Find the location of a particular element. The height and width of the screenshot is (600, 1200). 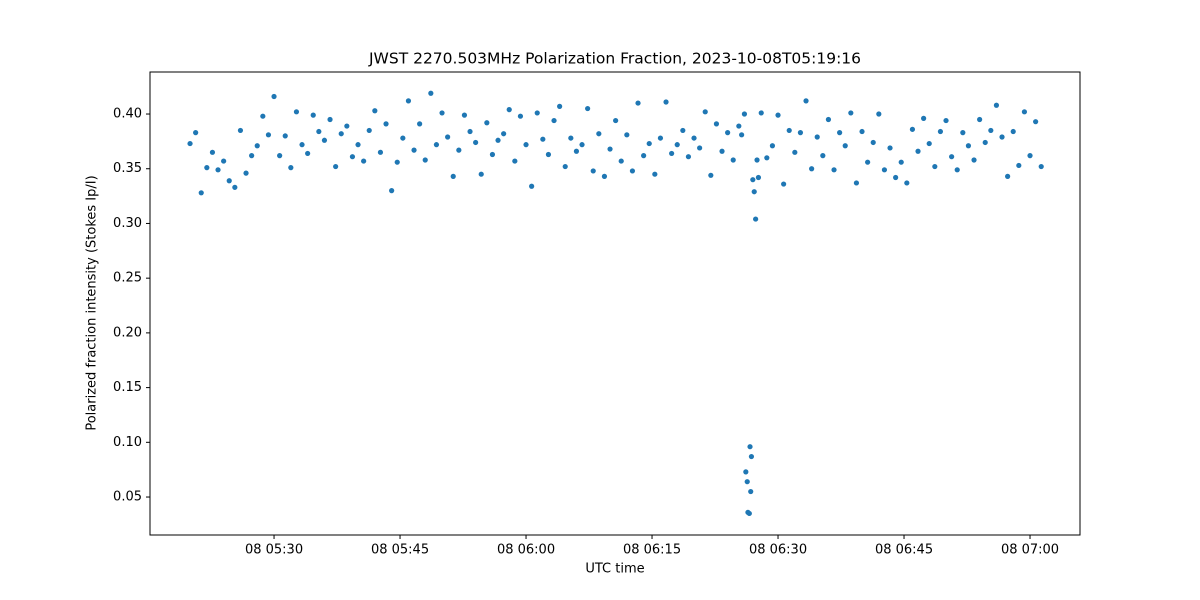

x-tick-label: 08 05:45 is located at coordinates (400, 550).